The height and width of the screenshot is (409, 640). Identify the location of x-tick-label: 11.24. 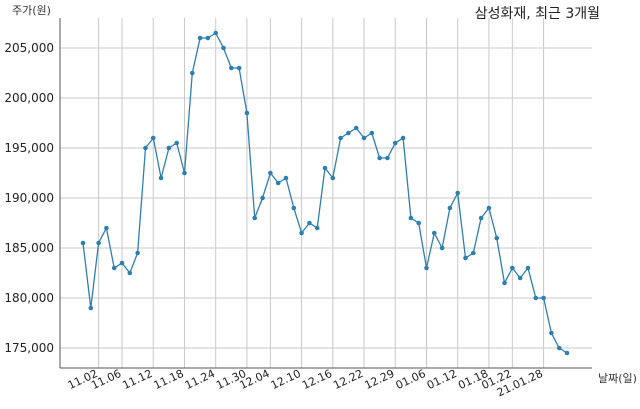
(200, 379).